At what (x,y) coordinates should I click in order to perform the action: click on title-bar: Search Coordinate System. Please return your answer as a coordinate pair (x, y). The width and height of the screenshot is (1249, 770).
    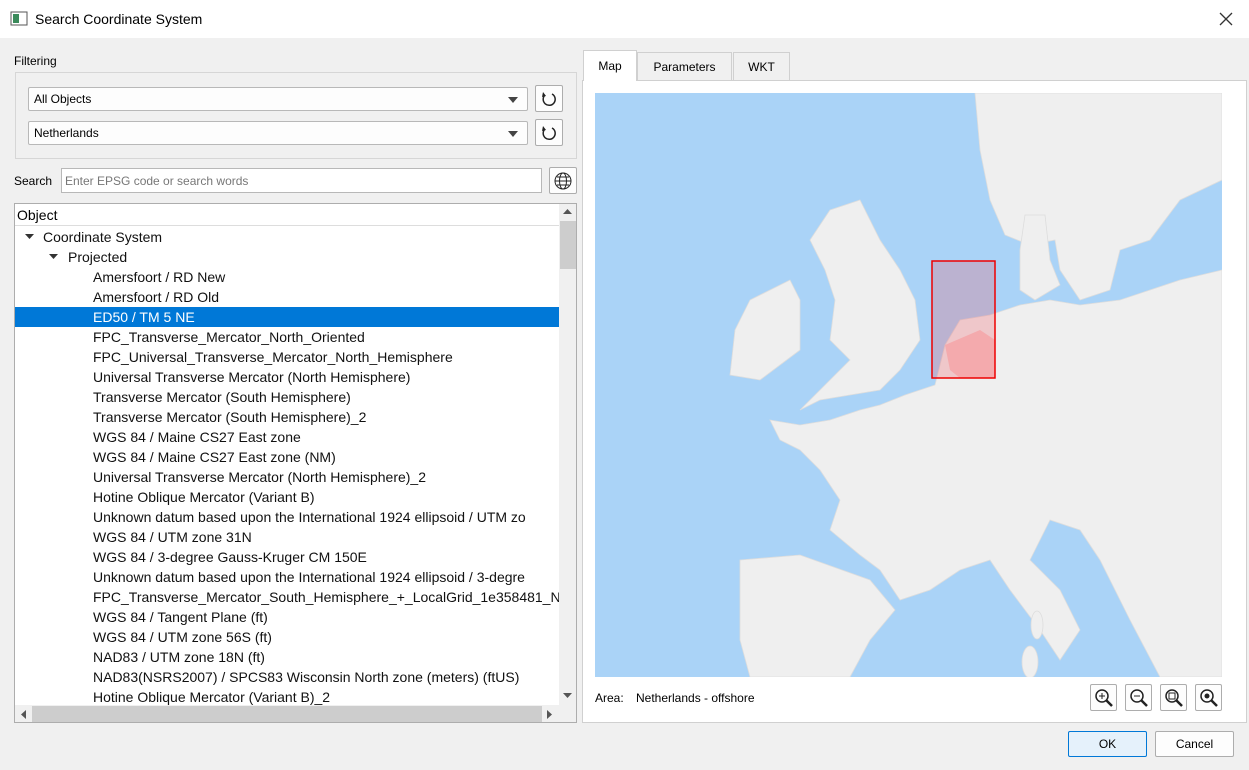
    Looking at the image, I should click on (624, 19).